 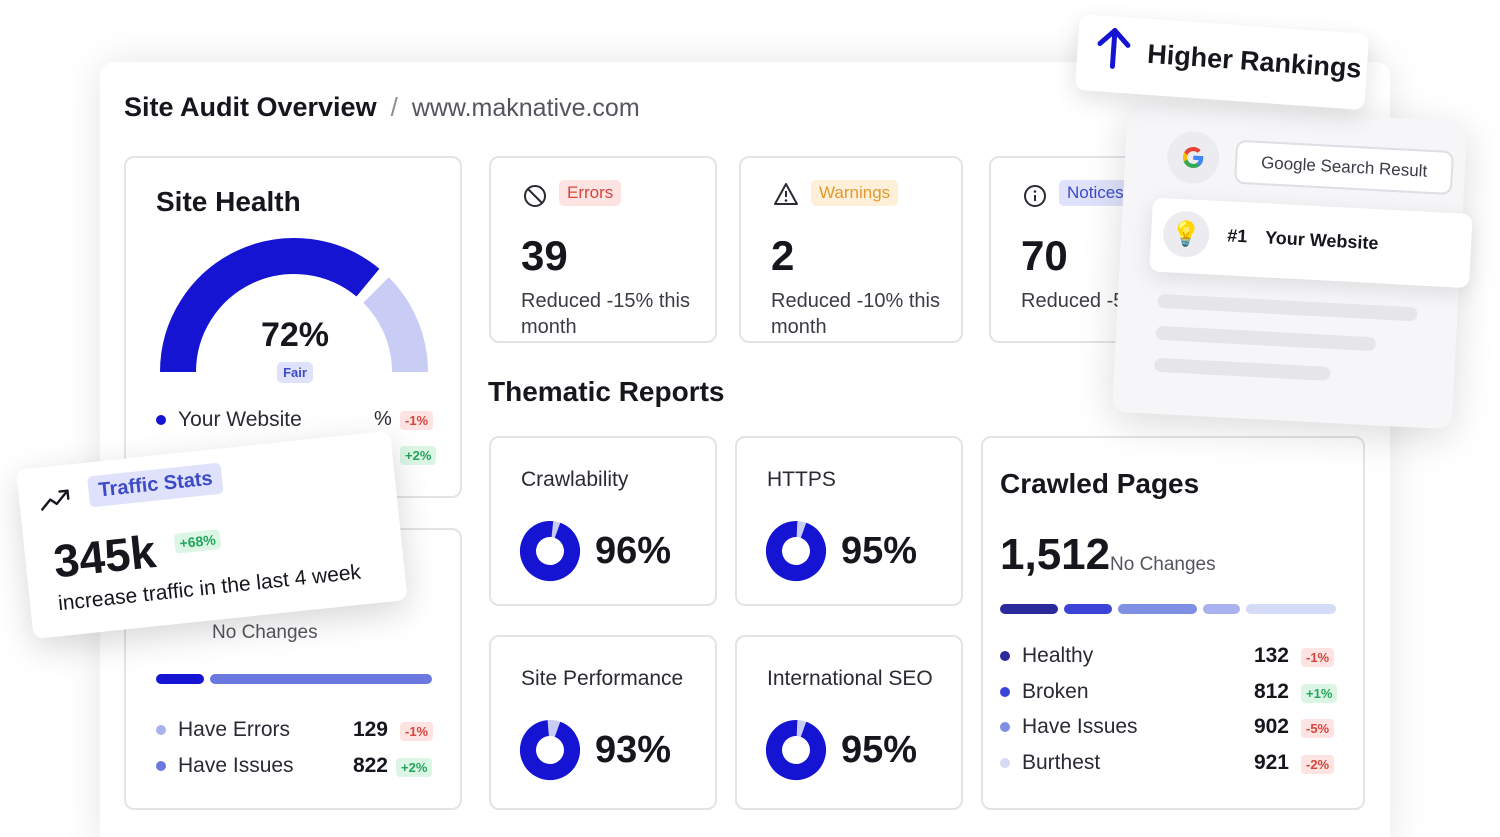 What do you see at coordinates (418, 455) in the screenshot?
I see `legend-change-badge: +2%` at bounding box center [418, 455].